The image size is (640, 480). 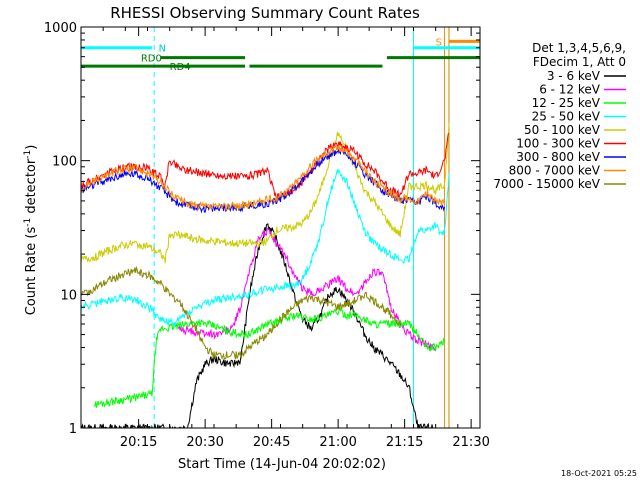 What do you see at coordinates (265, 13) in the screenshot?
I see `chart-title: RHESSI Observing Summary Count Rates` at bounding box center [265, 13].